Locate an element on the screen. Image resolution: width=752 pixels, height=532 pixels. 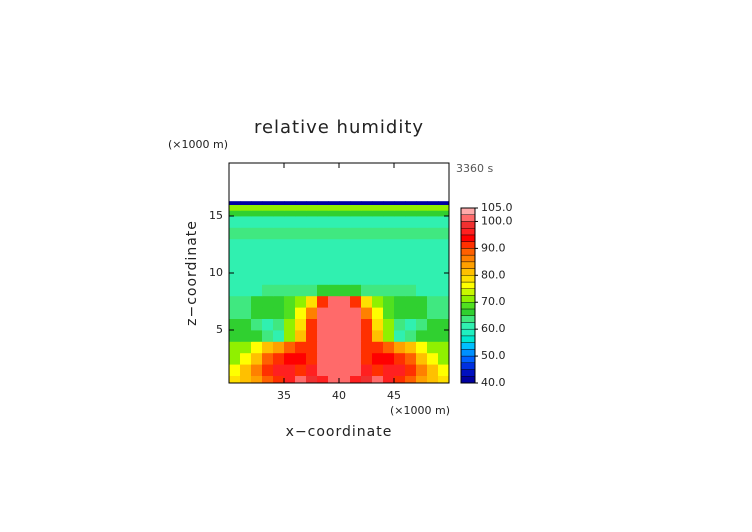
colorbar-tick-label: 90.0 is located at coordinates (493, 247).